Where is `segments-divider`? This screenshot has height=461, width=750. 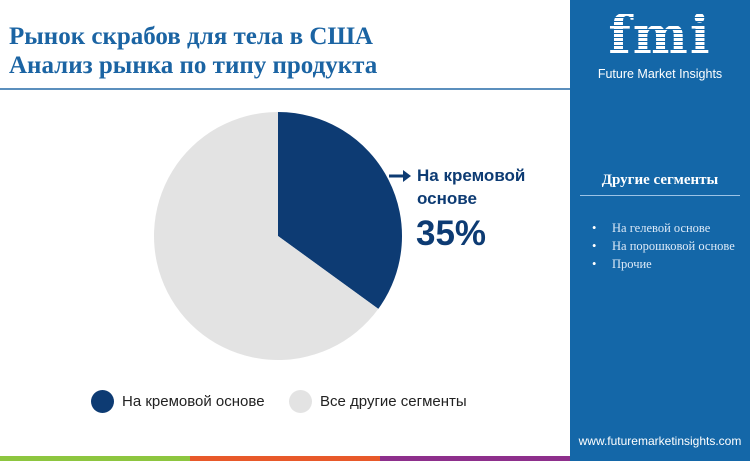
segments-divider is located at coordinates (660, 195).